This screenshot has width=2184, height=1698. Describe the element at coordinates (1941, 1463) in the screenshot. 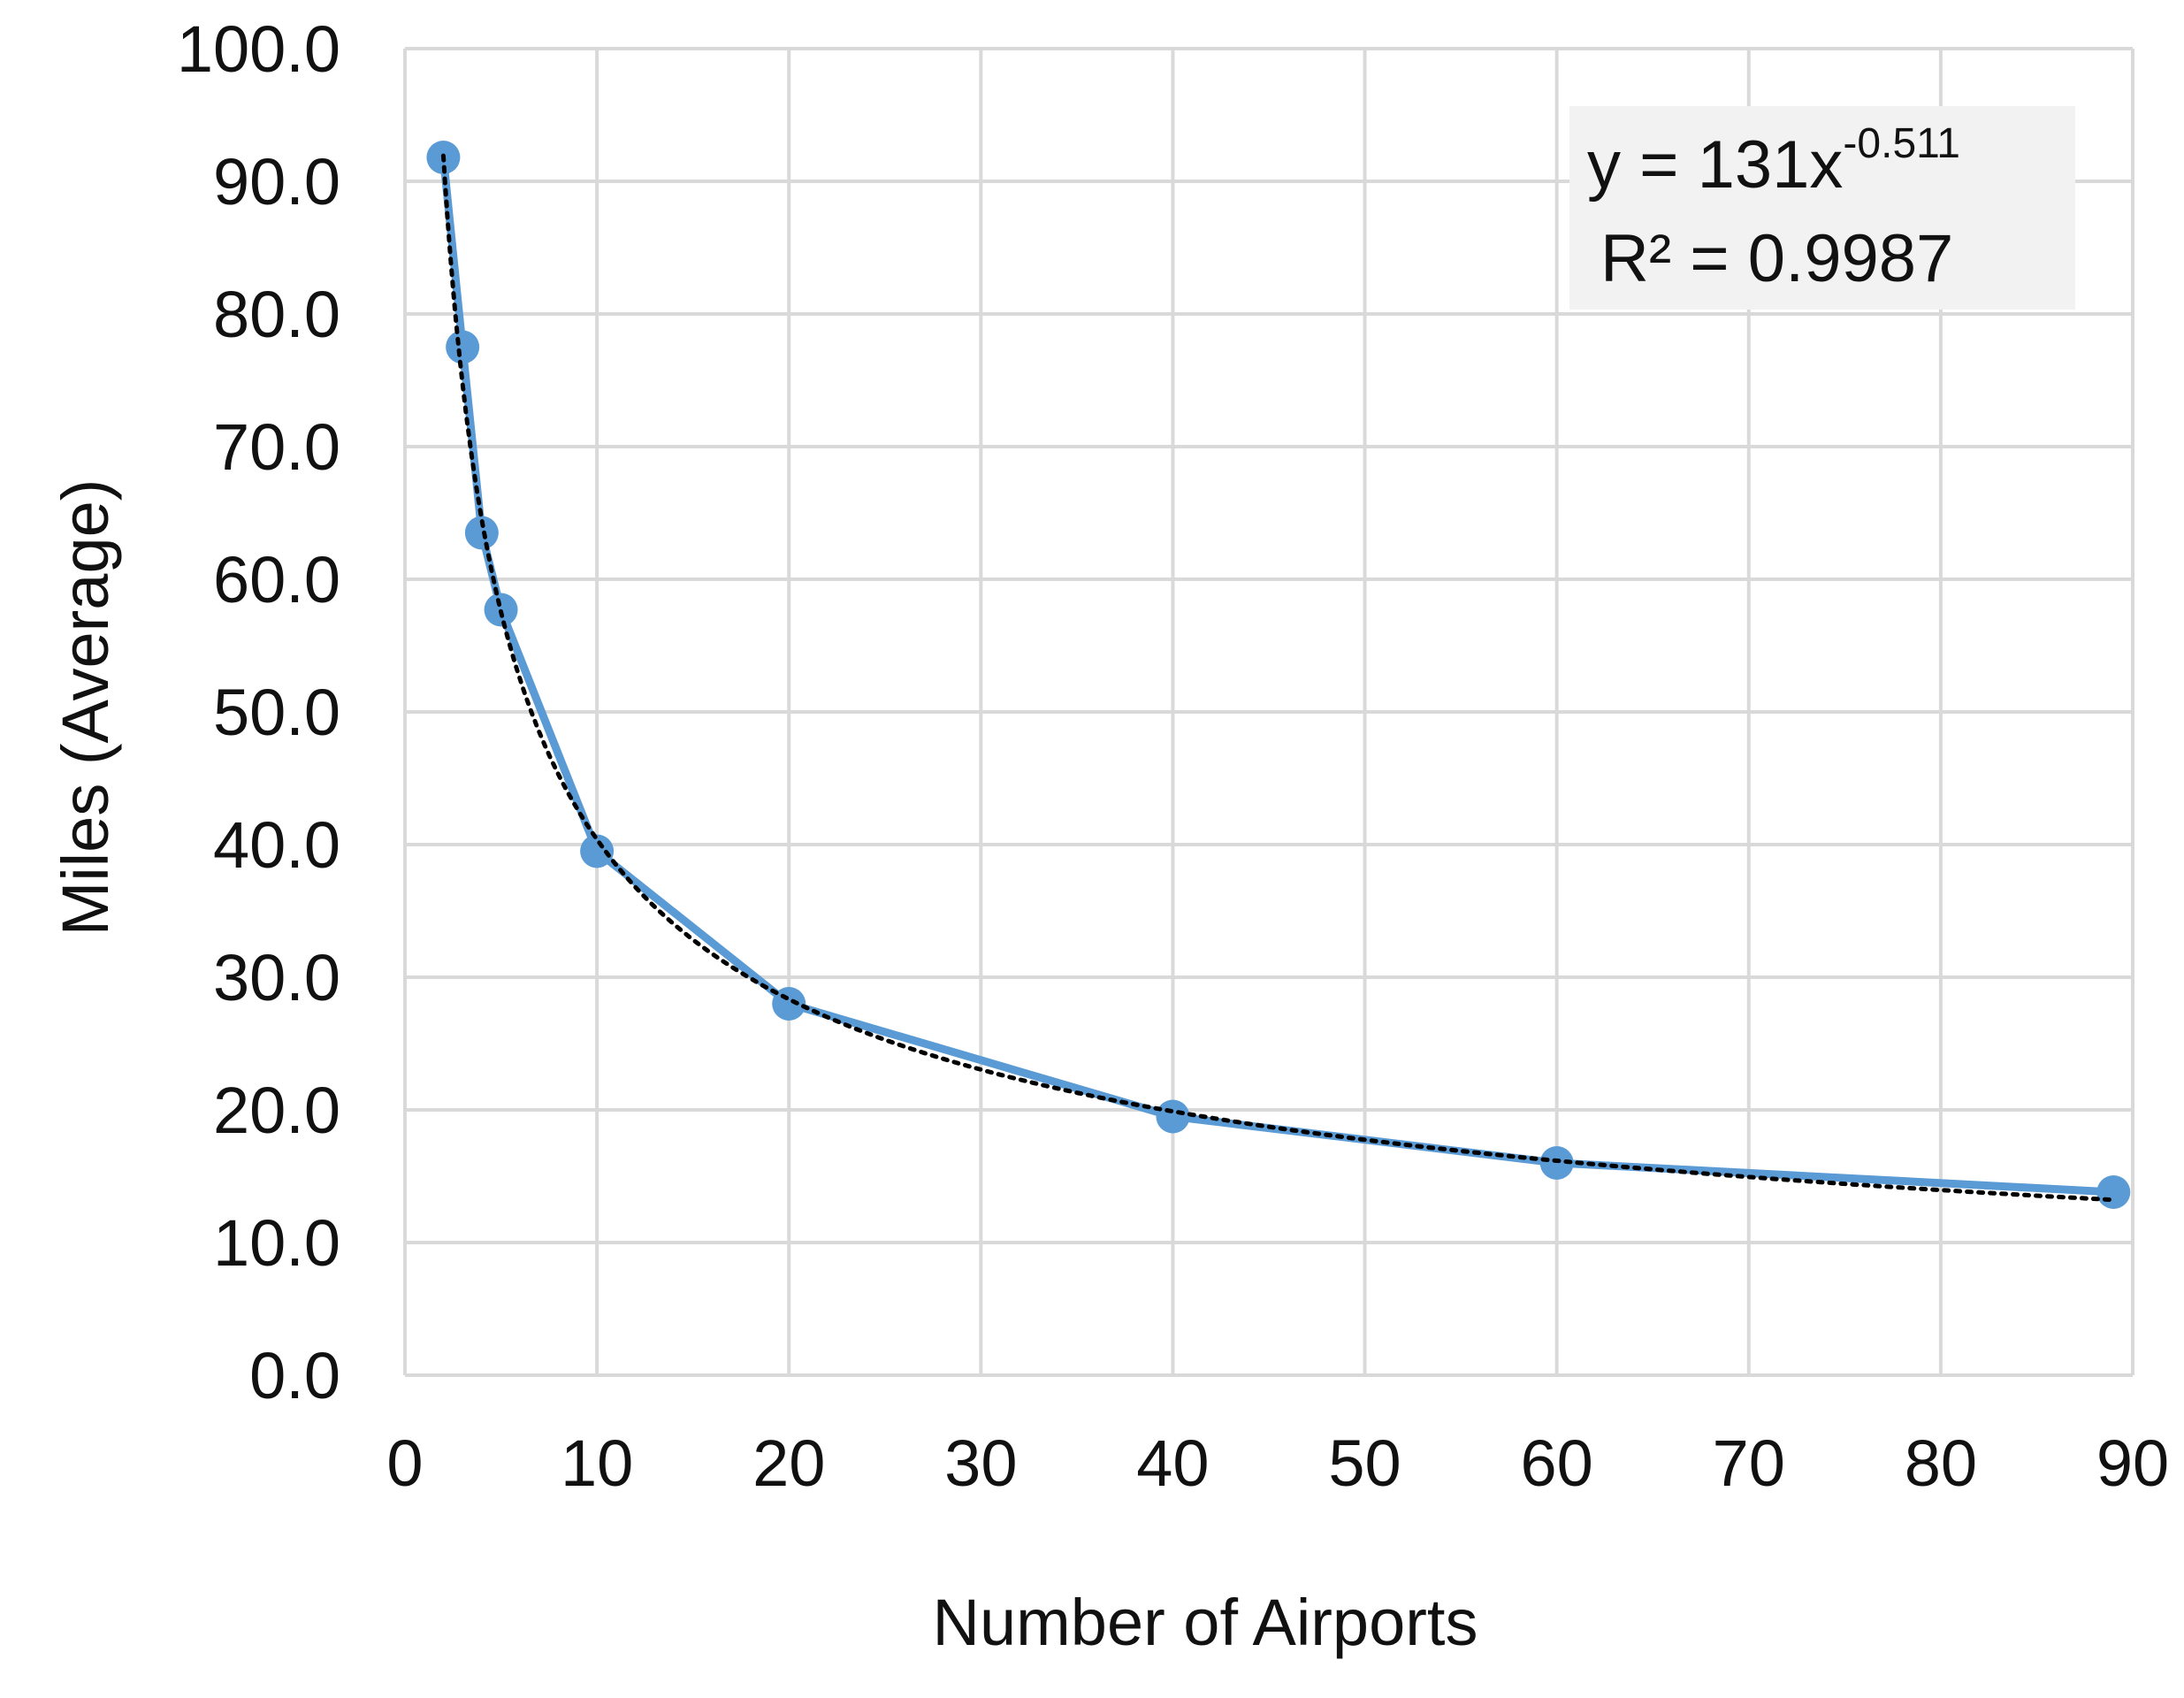

I see `x-tick-label: 80` at that location.